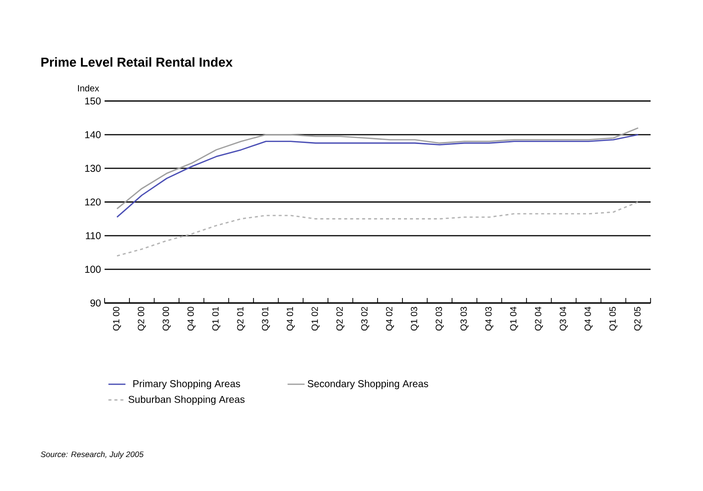 Image resolution: width=703 pixels, height=491 pixels. I want to click on x-tick-label: Q4 00, so click(191, 318).